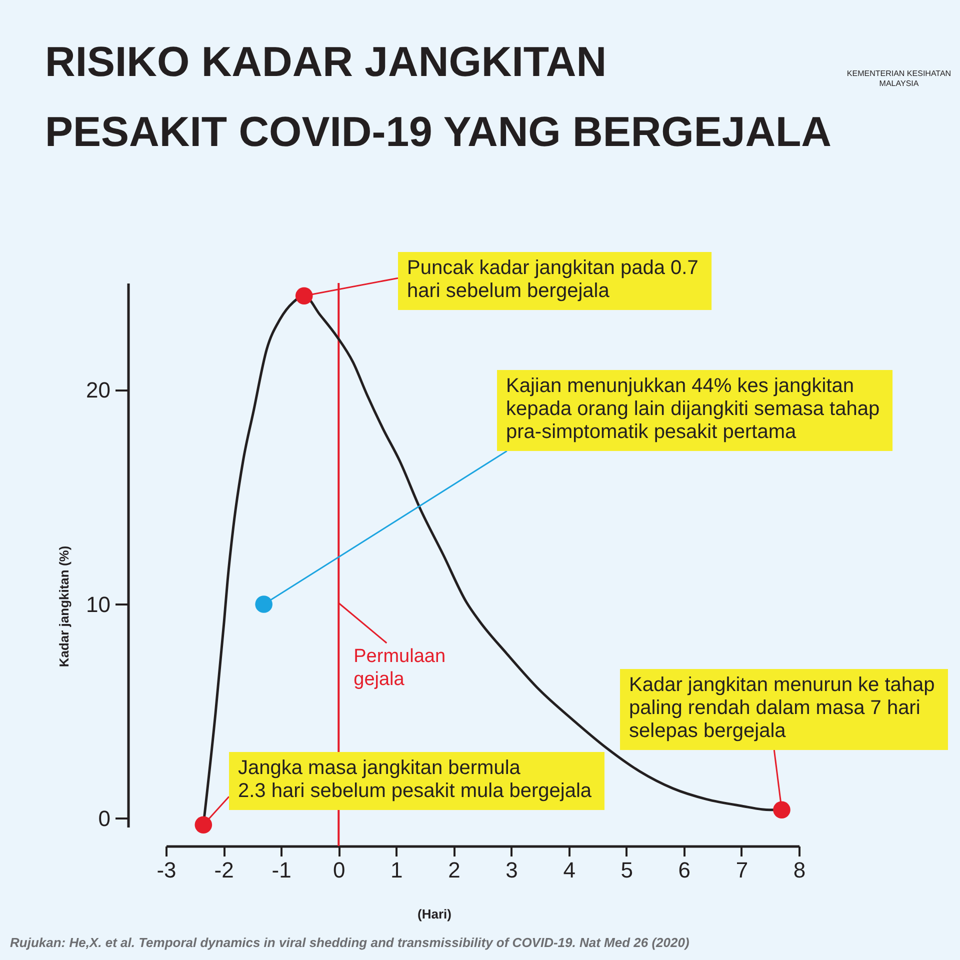  What do you see at coordinates (104, 818) in the screenshot?
I see `y-tick-label: 0` at bounding box center [104, 818].